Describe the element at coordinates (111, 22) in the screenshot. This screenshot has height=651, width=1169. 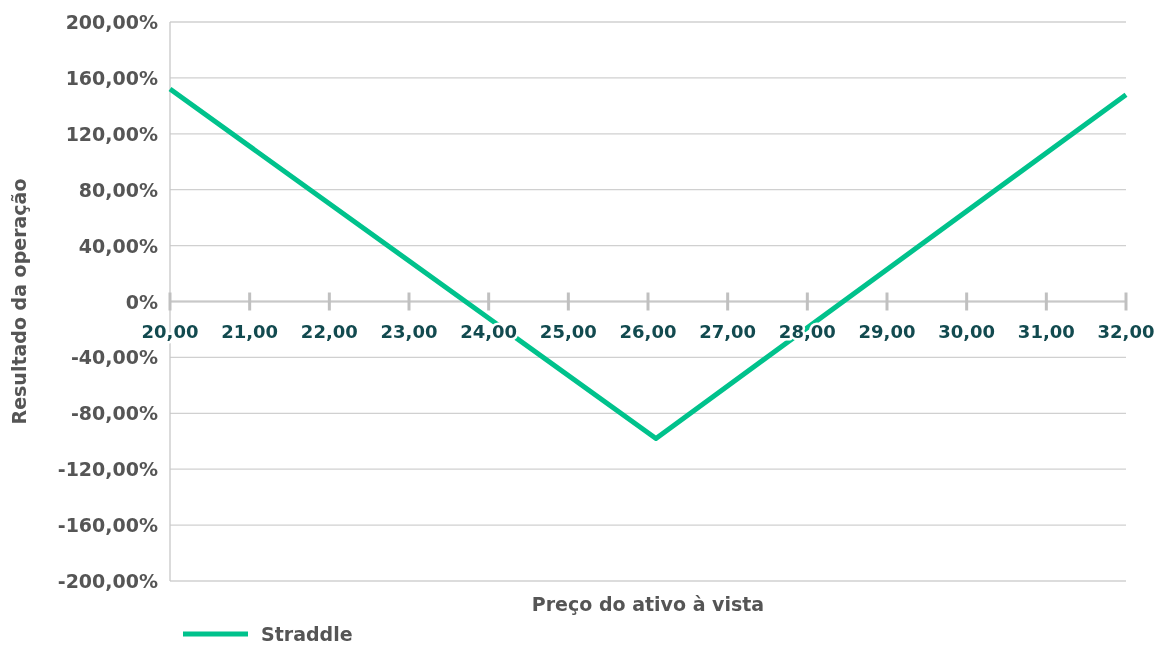
I see `y-tick-label: 200,00%` at that location.